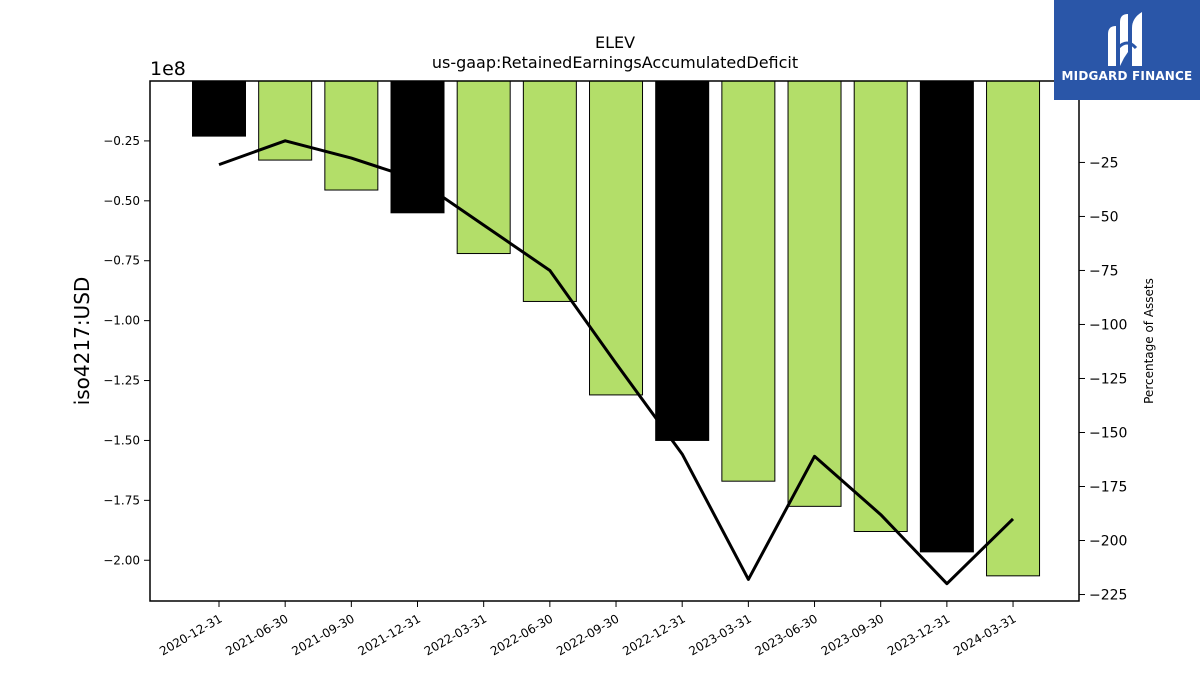 The image size is (1200, 675). Describe the element at coordinates (521, 634) in the screenshot. I see `x-tick-label: 2022-06-30` at that location.